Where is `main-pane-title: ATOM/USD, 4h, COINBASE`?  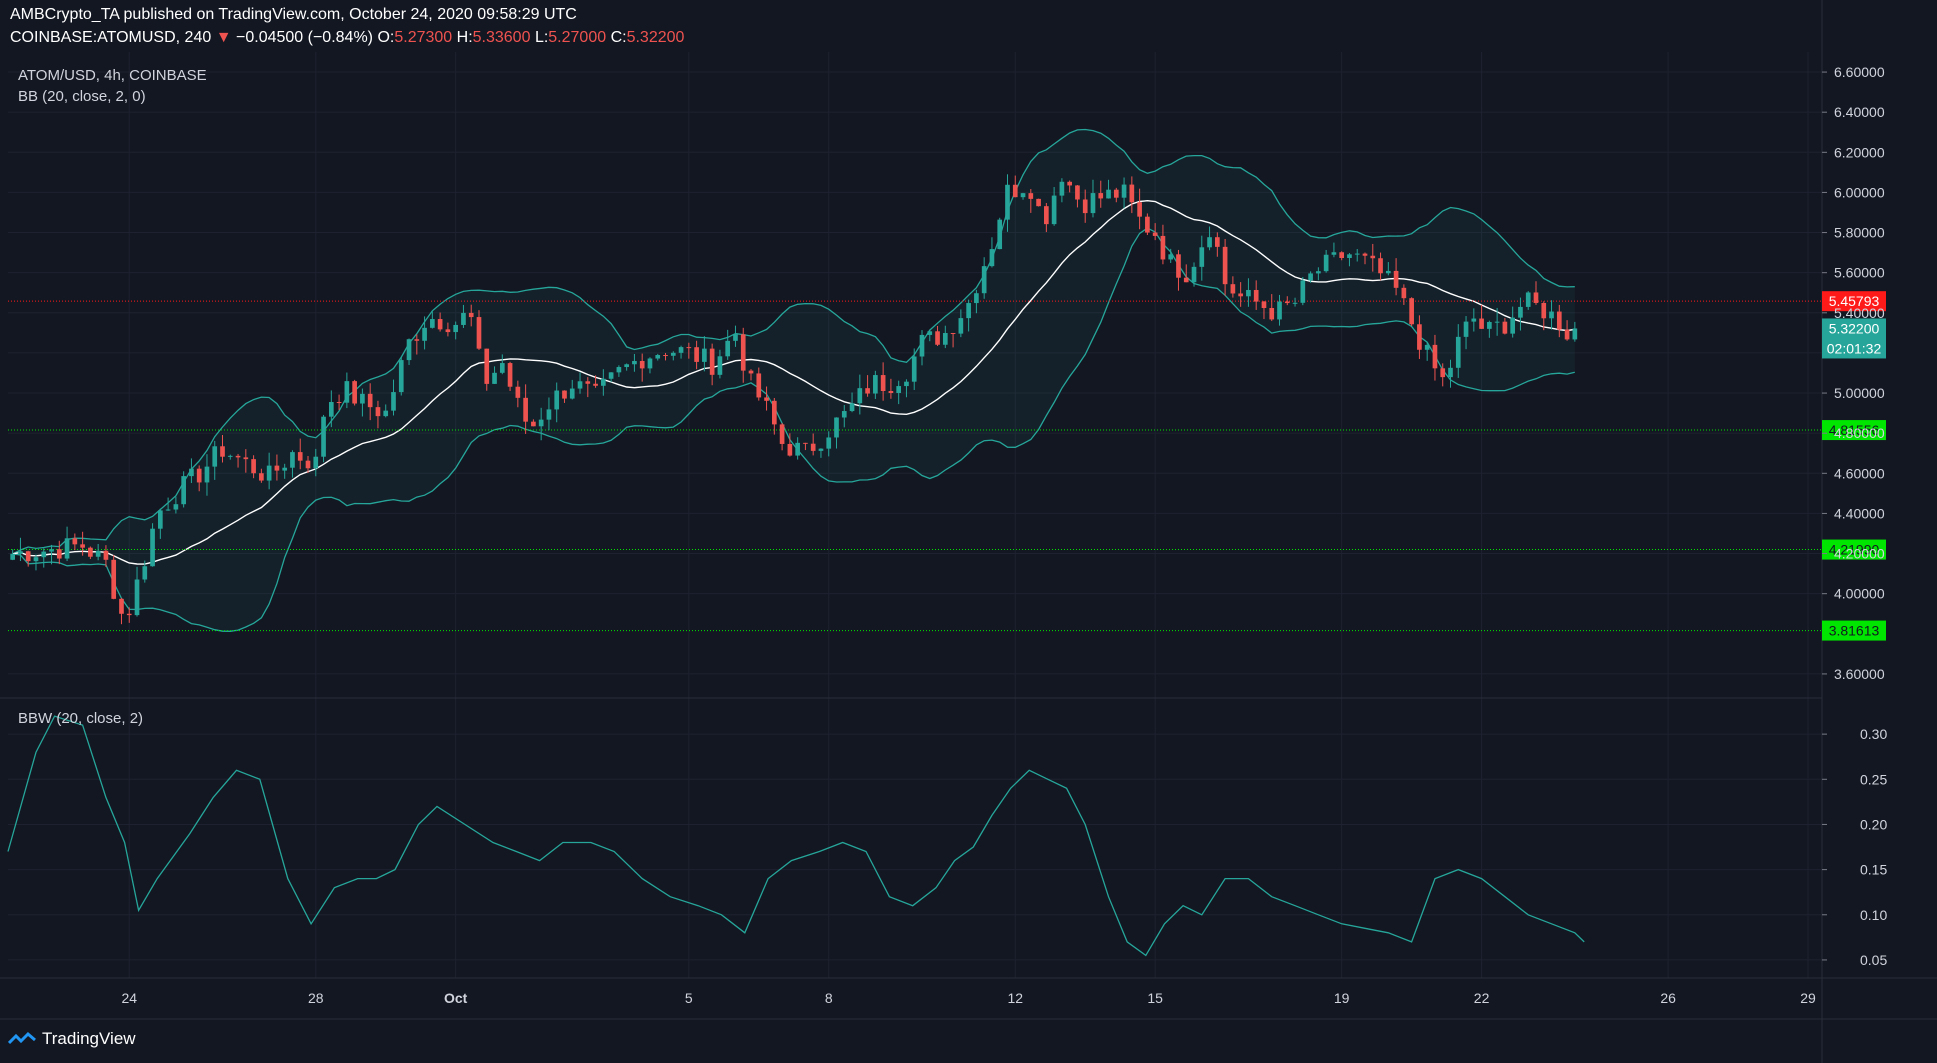 main-pane-title: ATOM/USD, 4h, COINBASE is located at coordinates (112, 75).